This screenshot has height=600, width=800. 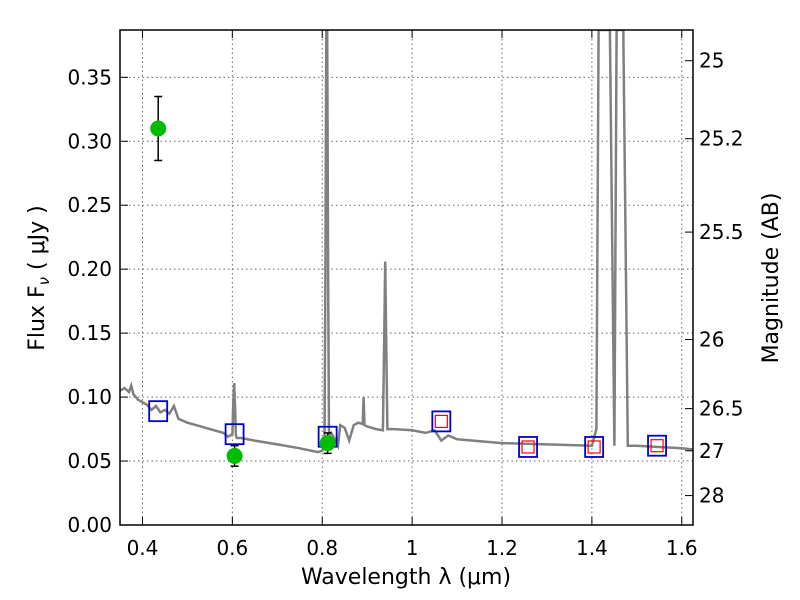 What do you see at coordinates (143, 548) in the screenshot?
I see `x-tick-label: 0.4` at bounding box center [143, 548].